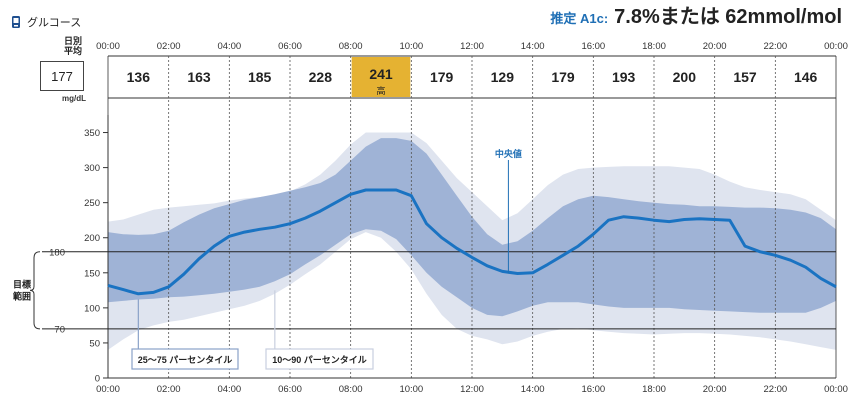  Describe the element at coordinates (73, 41) in the screenshot. I see `daily-average-label-line1: 日別` at that location.